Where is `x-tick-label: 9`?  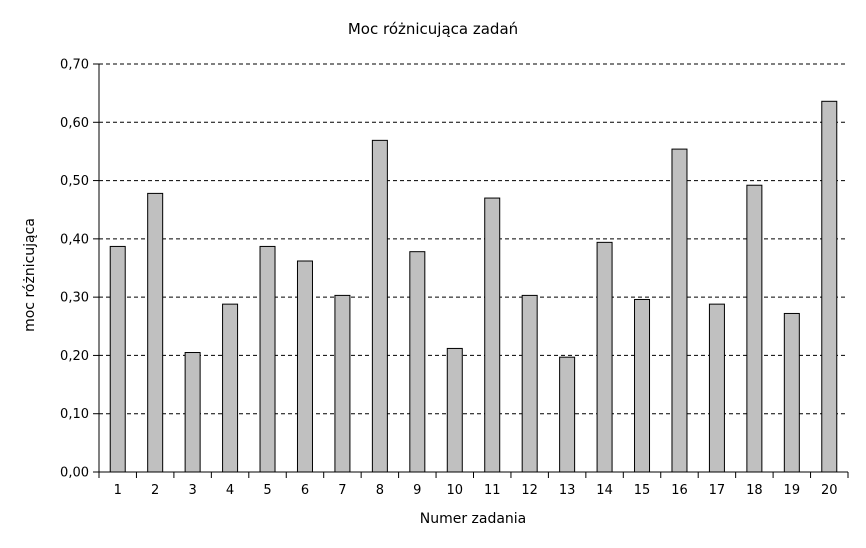 x-tick-label: 9 is located at coordinates (417, 490).